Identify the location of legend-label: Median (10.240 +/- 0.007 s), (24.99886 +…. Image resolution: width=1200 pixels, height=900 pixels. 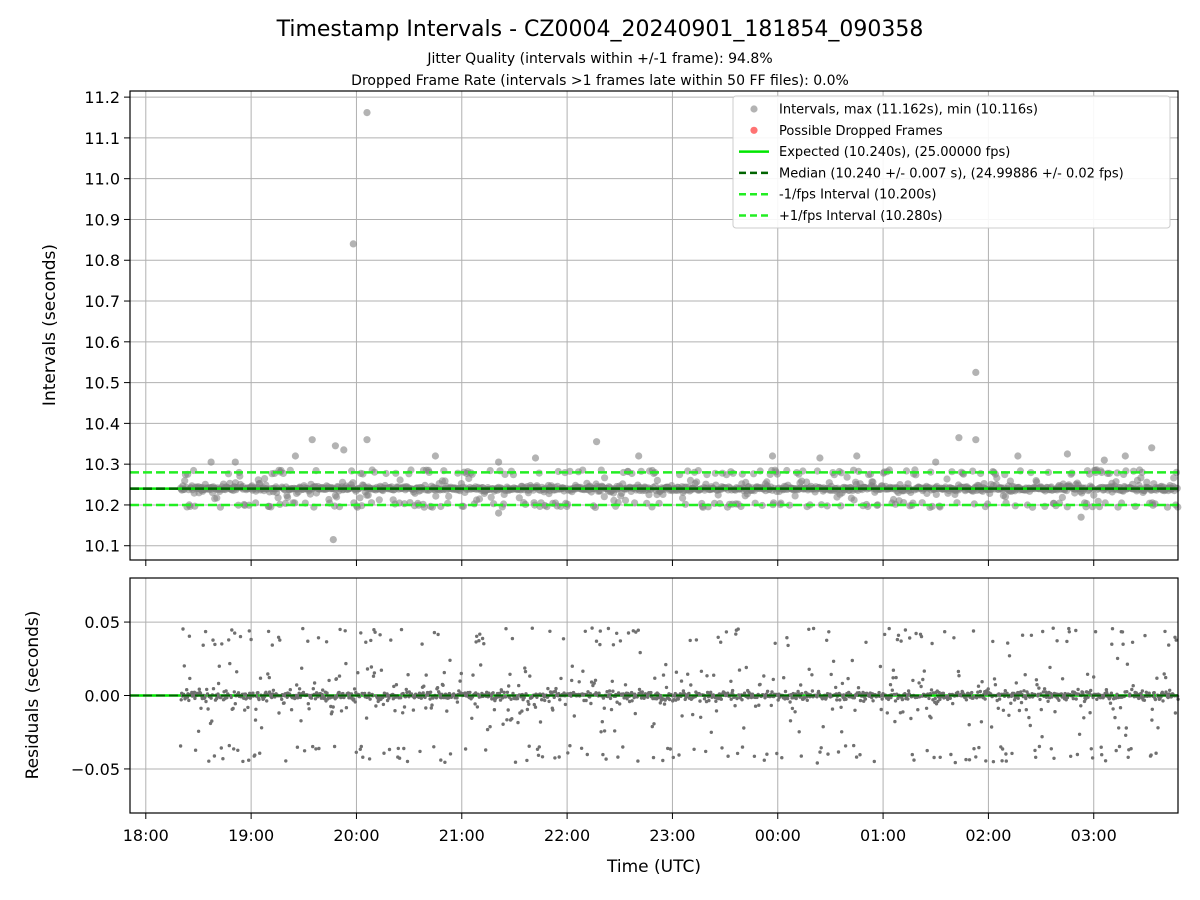
(951, 173).